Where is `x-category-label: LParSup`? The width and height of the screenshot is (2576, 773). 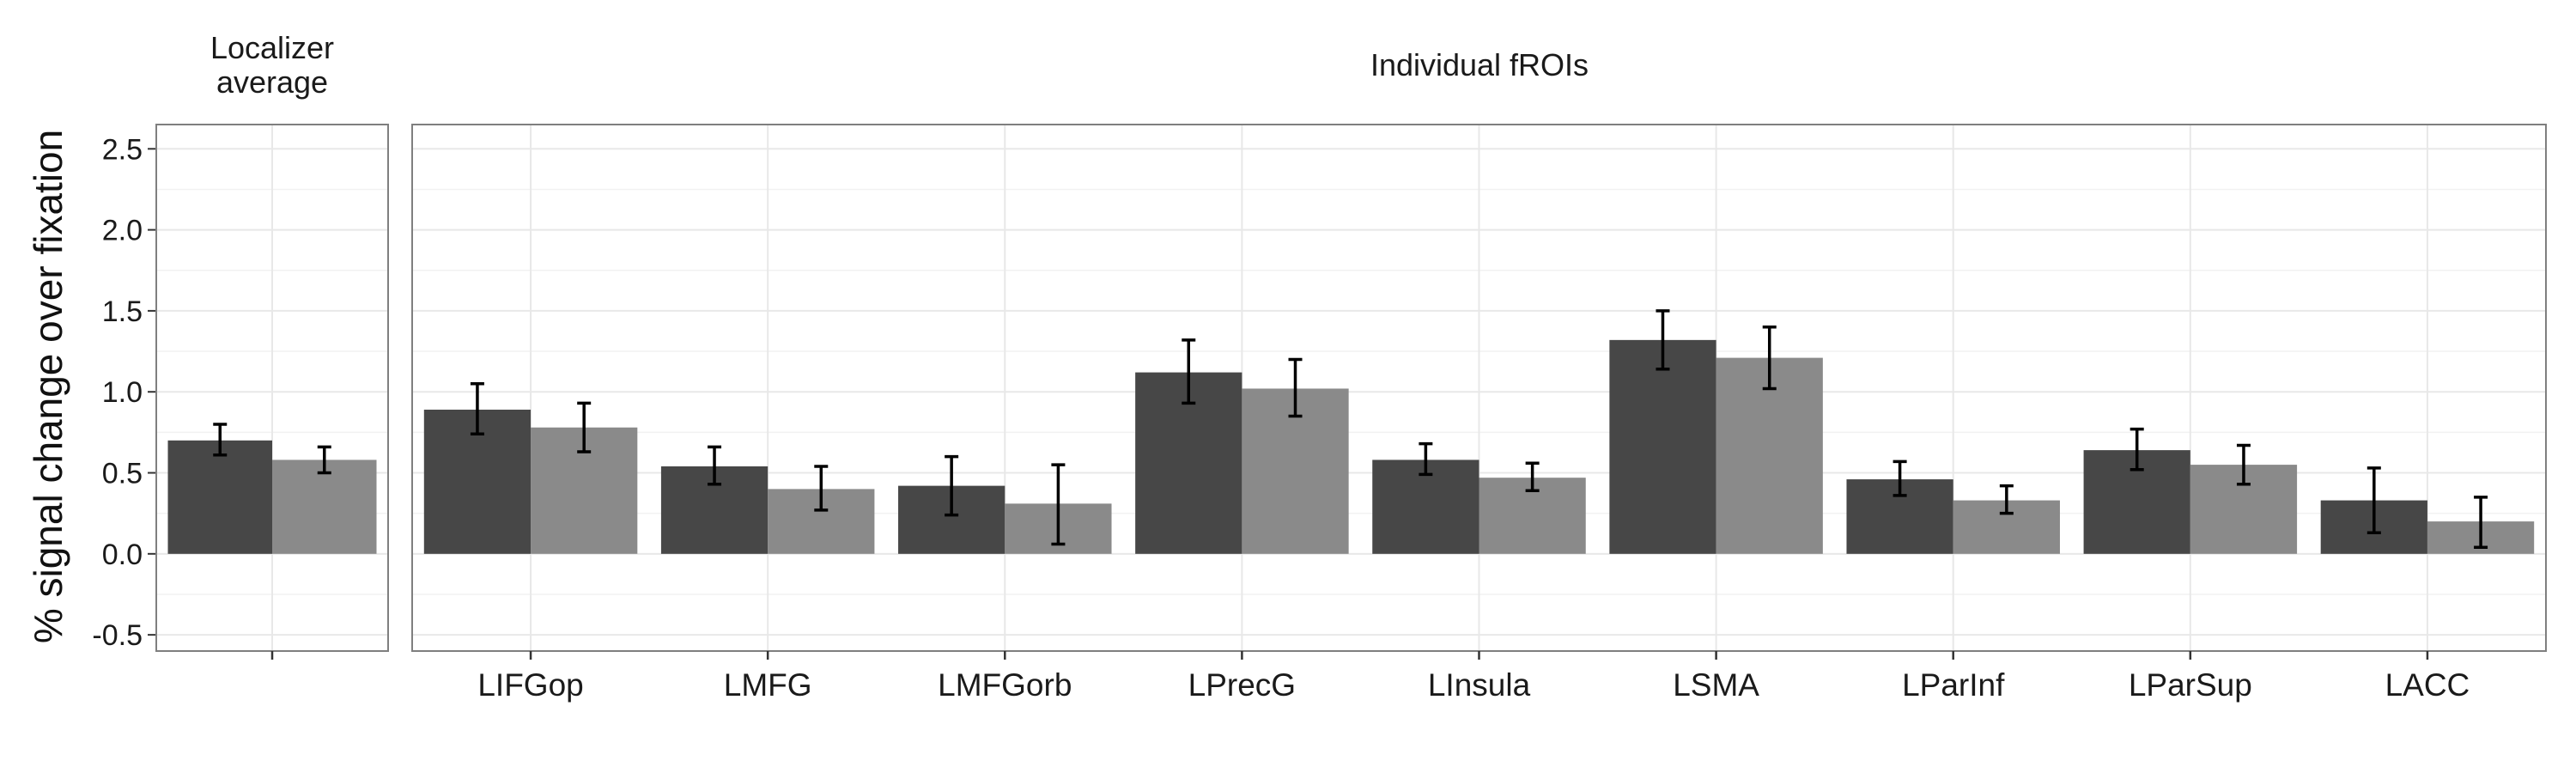 x-category-label: LParSup is located at coordinates (2190, 685).